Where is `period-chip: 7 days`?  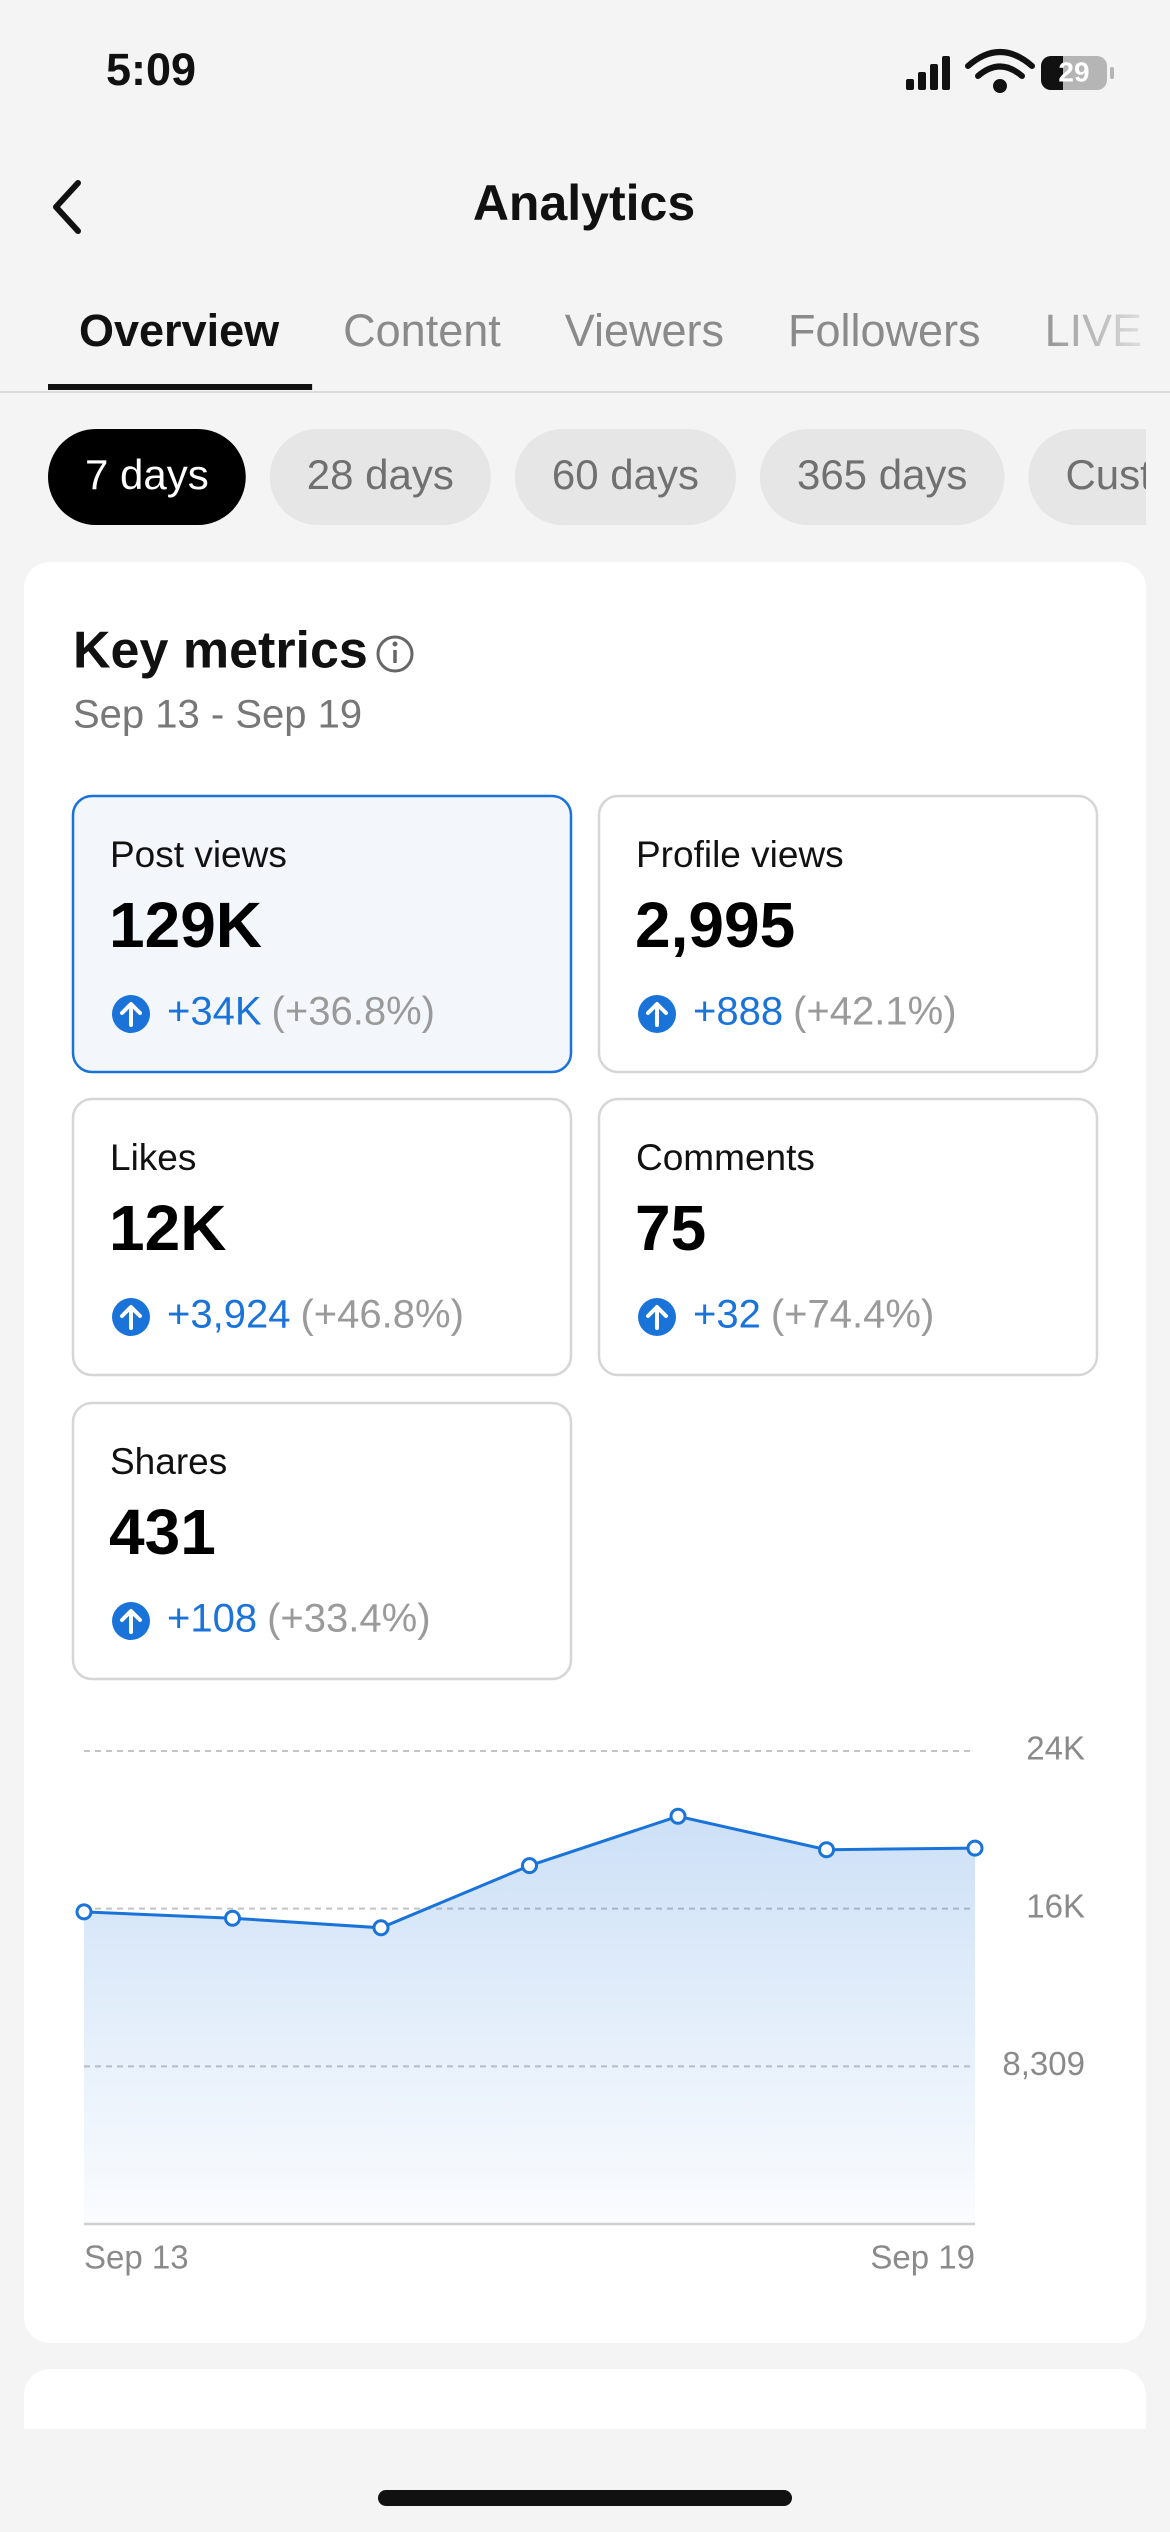 period-chip: 7 days is located at coordinates (147, 477).